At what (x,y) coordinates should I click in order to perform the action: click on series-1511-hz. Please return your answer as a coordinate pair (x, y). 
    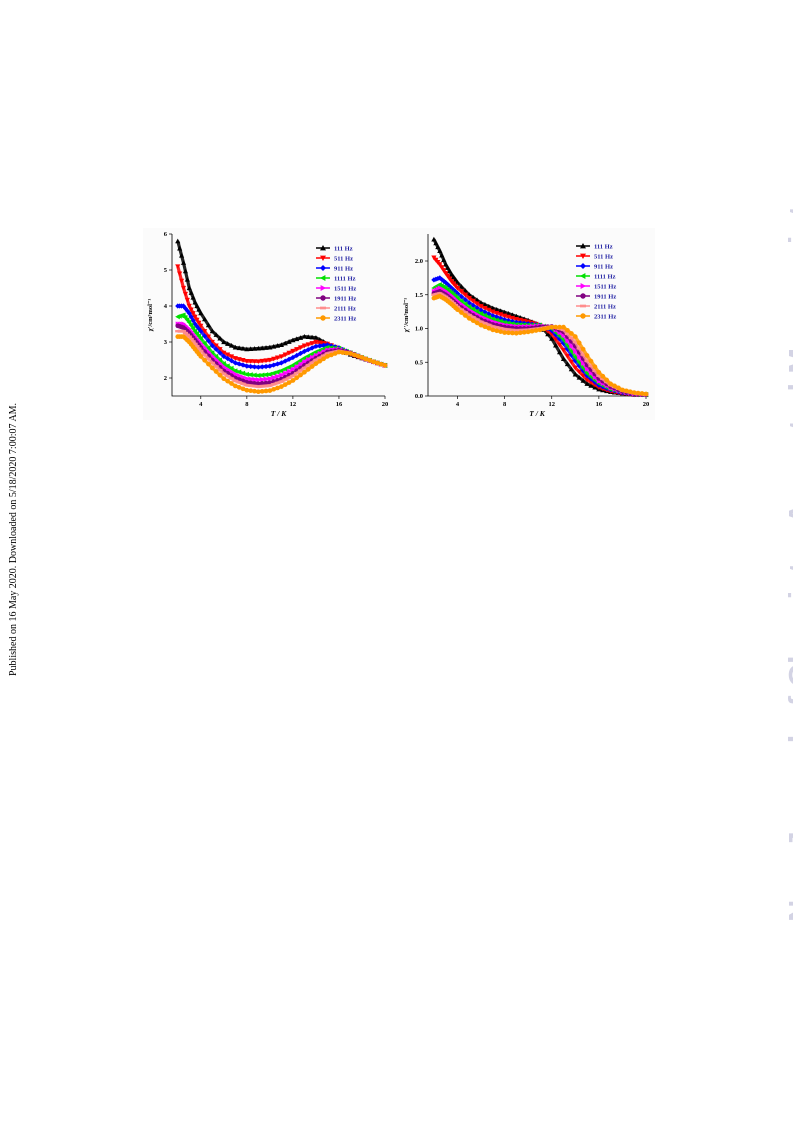
    Looking at the image, I should click on (281, 352).